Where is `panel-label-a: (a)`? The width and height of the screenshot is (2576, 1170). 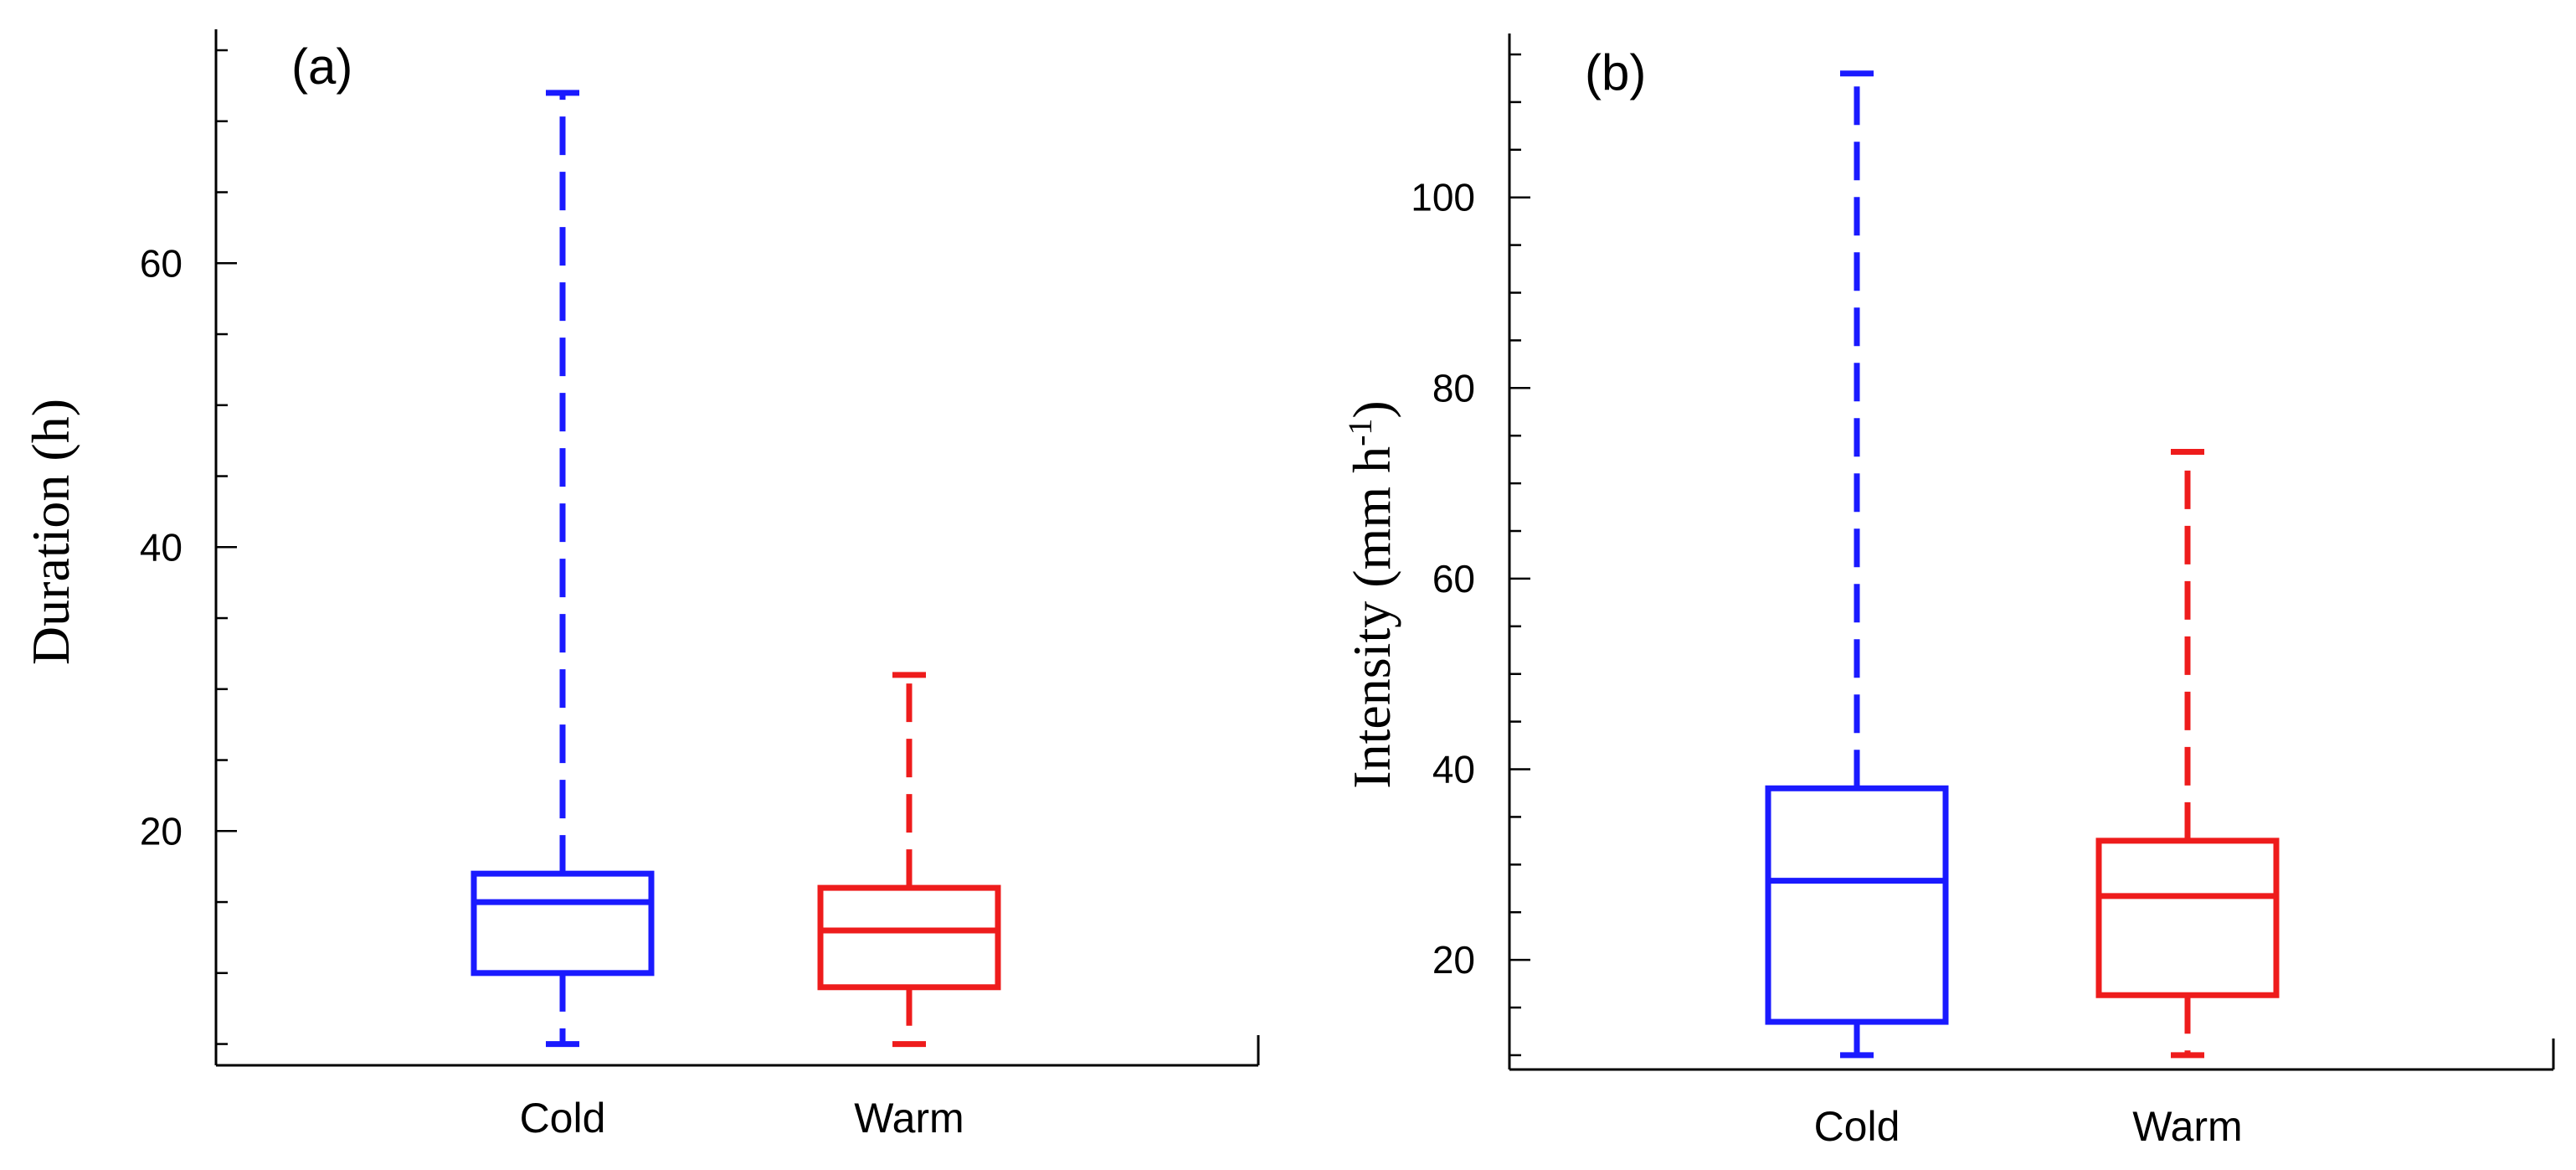
panel-label-a: (a) is located at coordinates (321, 67).